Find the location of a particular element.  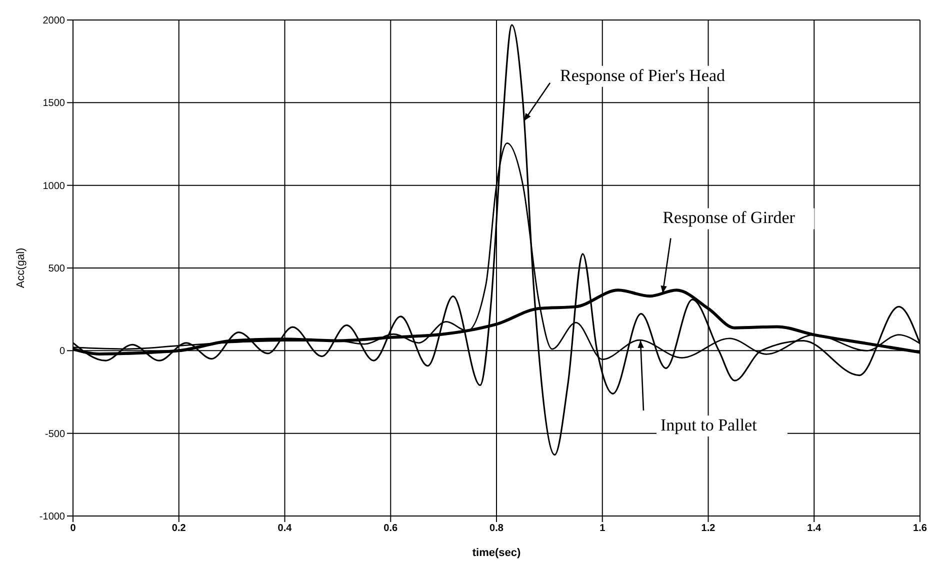

y-axis-title: Acc(gal) is located at coordinates (20, 268).